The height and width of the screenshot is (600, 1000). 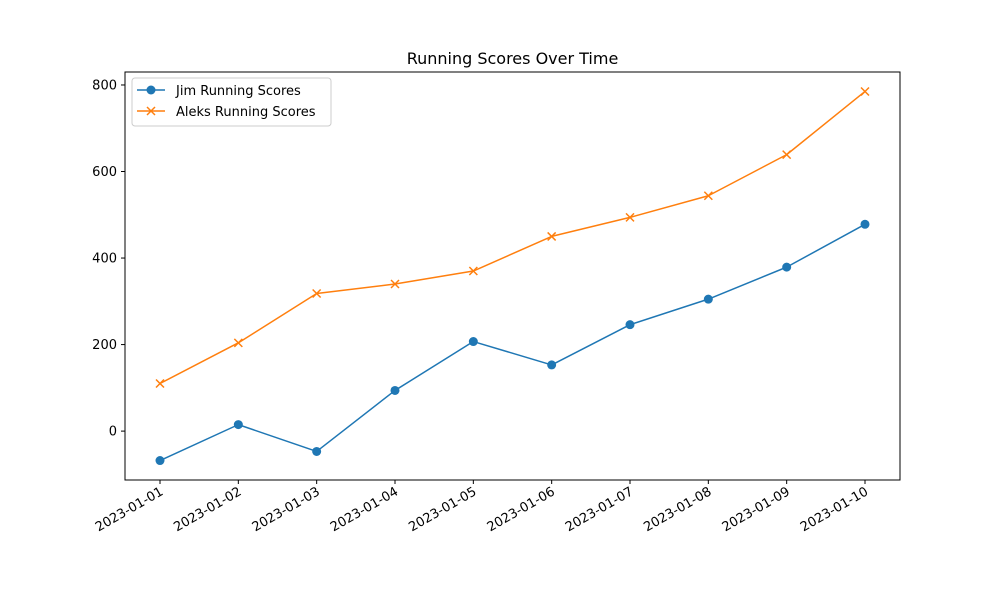 I want to click on legend-marker-x-icon, so click(x=151, y=111).